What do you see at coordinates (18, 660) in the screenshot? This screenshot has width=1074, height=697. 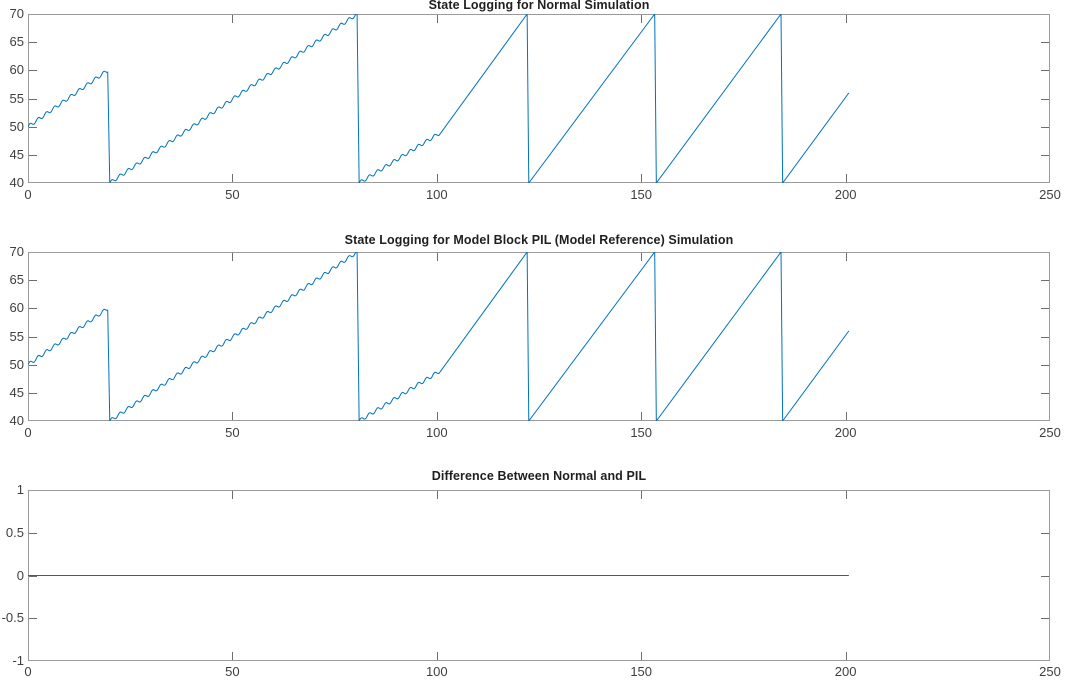 I see `y-tick-label: -1` at bounding box center [18, 660].